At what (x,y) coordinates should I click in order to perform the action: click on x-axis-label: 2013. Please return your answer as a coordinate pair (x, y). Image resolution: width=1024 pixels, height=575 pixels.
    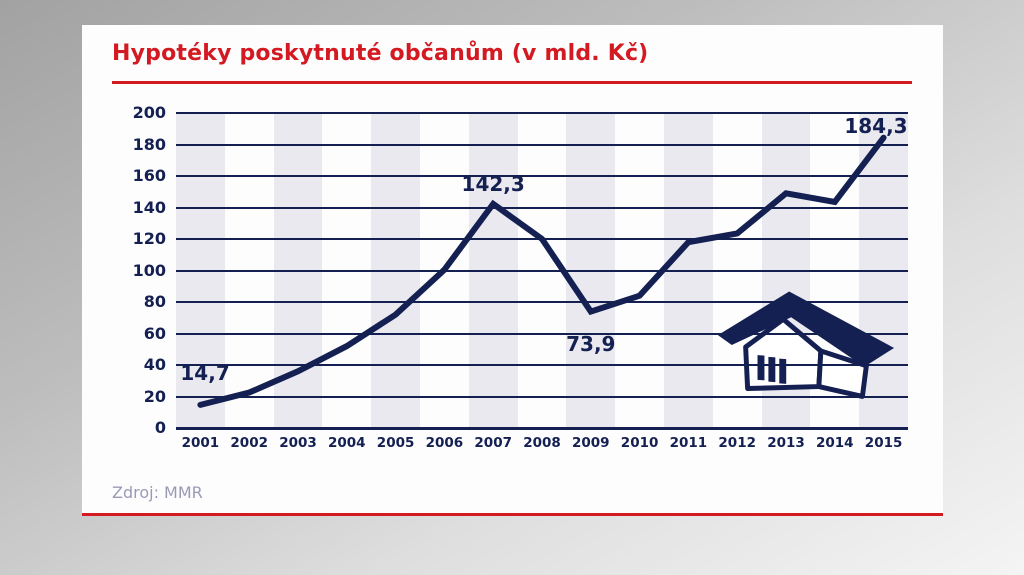
    Looking at the image, I should click on (786, 443).